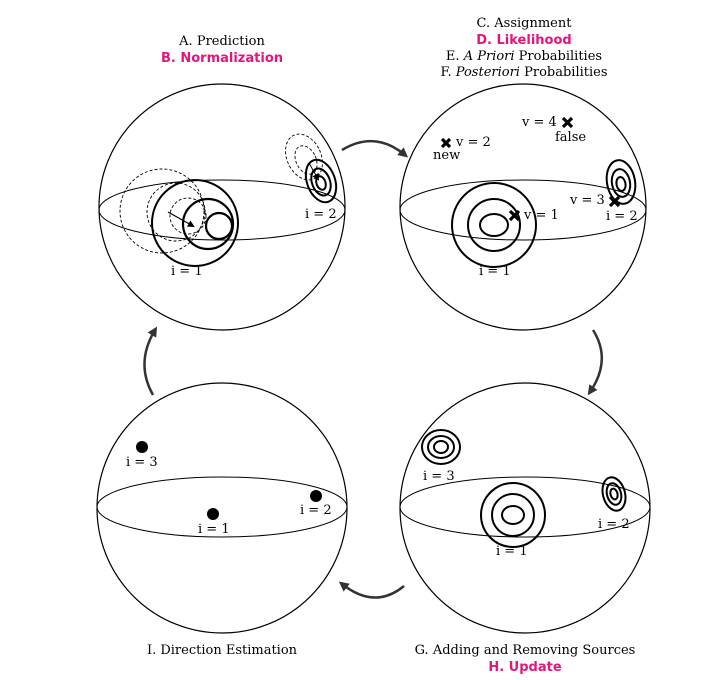  What do you see at coordinates (525, 667) in the screenshot?
I see `step-update-label: H. Update` at bounding box center [525, 667].